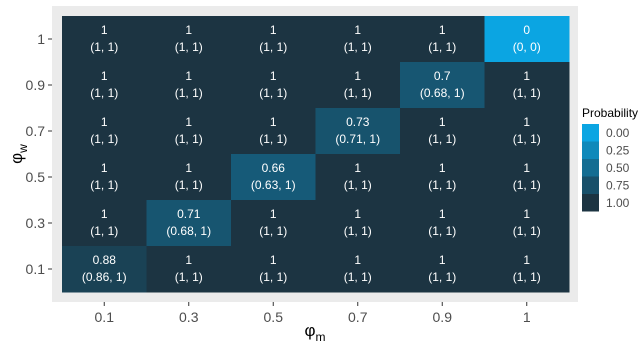 The height and width of the screenshot is (341, 640). Describe the element at coordinates (36, 85) in the screenshot. I see `y-tick-label: 0.9` at that location.